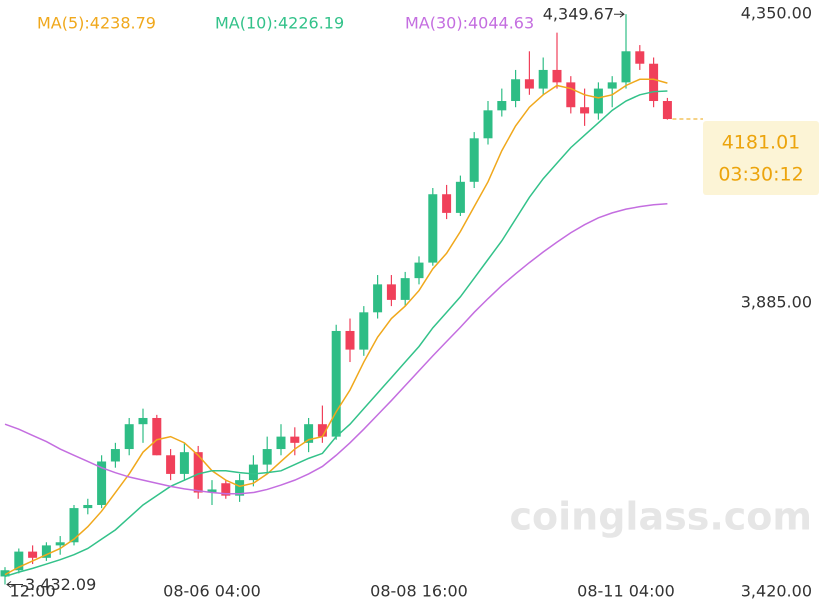  Describe the element at coordinates (212, 591) in the screenshot. I see `x-tick-label: 08-06 04:00` at that location.